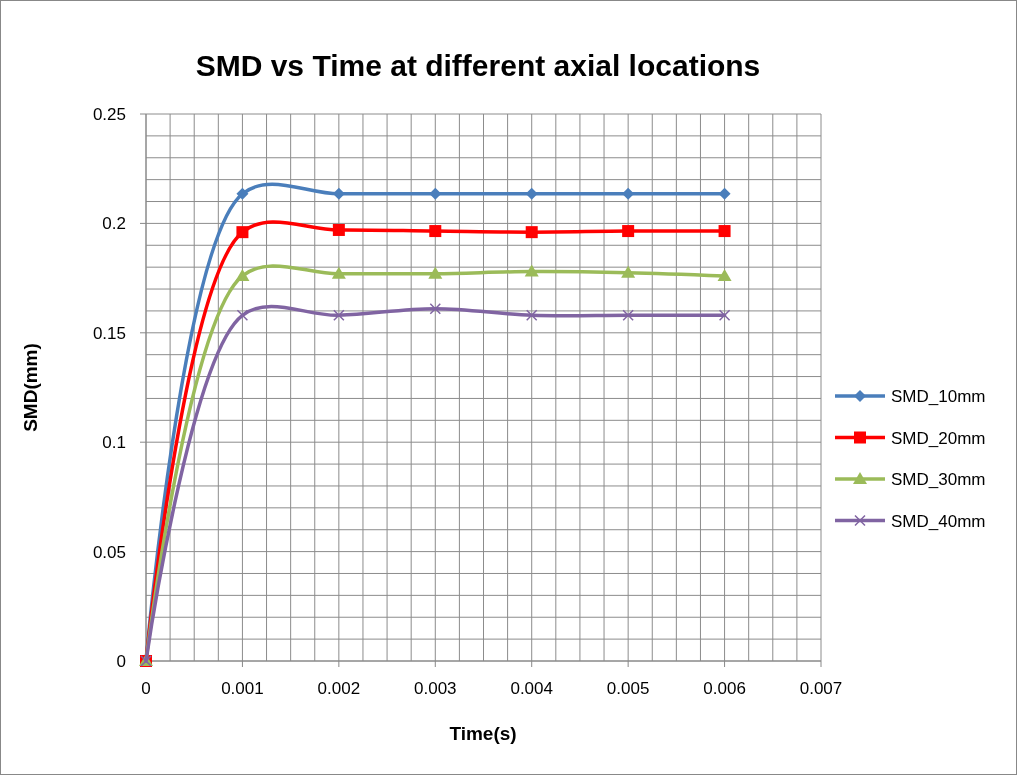  What do you see at coordinates (114, 443) in the screenshot?
I see `y-tick-label: 0.1` at bounding box center [114, 443].